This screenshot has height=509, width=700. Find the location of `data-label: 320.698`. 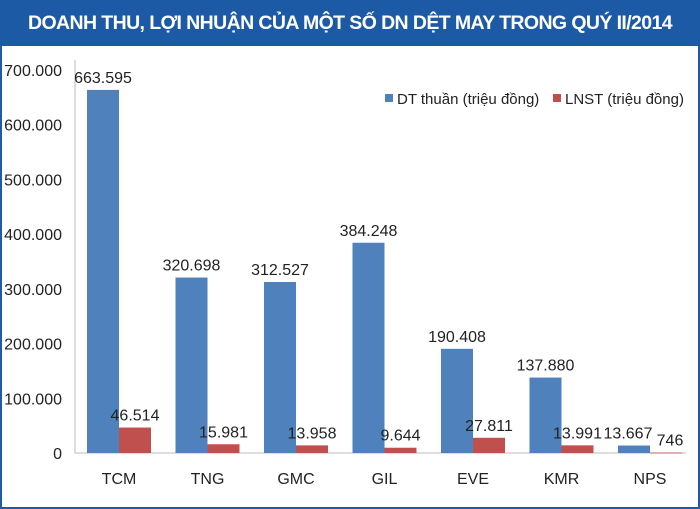

data-label: 320.698 is located at coordinates (192, 266).